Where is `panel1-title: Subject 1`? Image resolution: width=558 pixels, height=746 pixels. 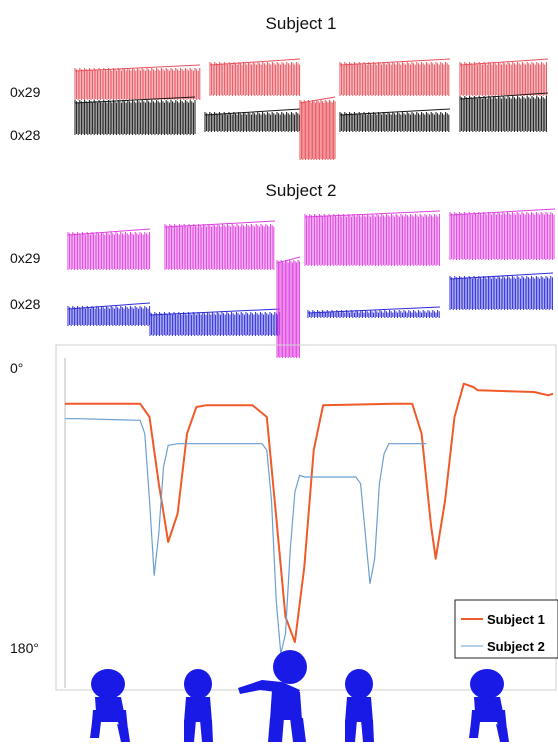 panel1-title: Subject 1 is located at coordinates (301, 23).